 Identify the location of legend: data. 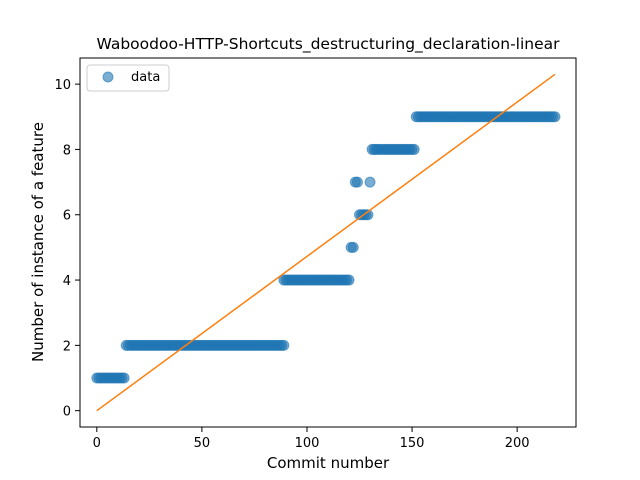
(128, 78).